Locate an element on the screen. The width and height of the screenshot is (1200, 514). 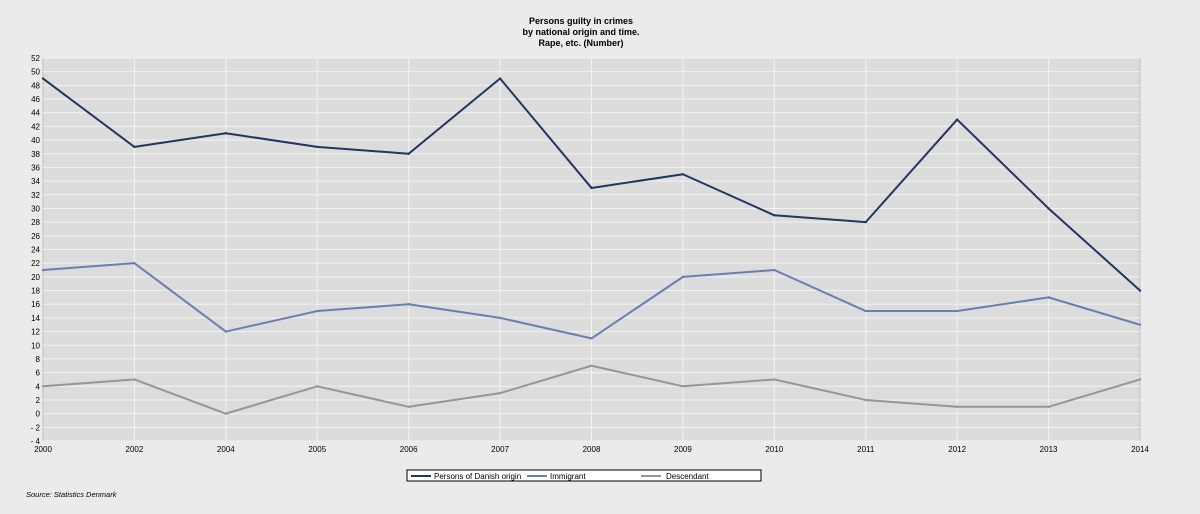
y-tick-label: 40 is located at coordinates (35, 140).